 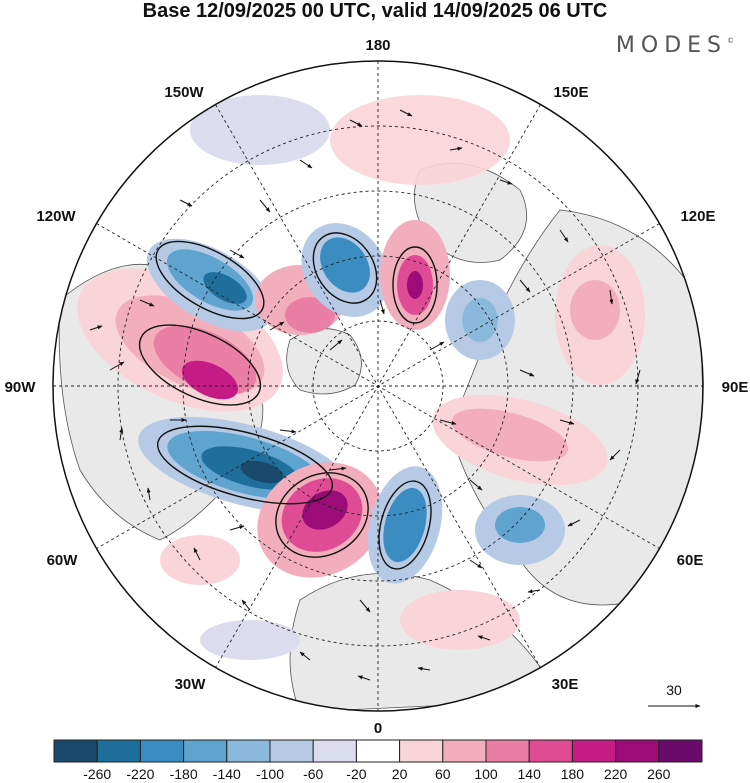 What do you see at coordinates (63, 560) in the screenshot?
I see `label-60w: 60W` at bounding box center [63, 560].